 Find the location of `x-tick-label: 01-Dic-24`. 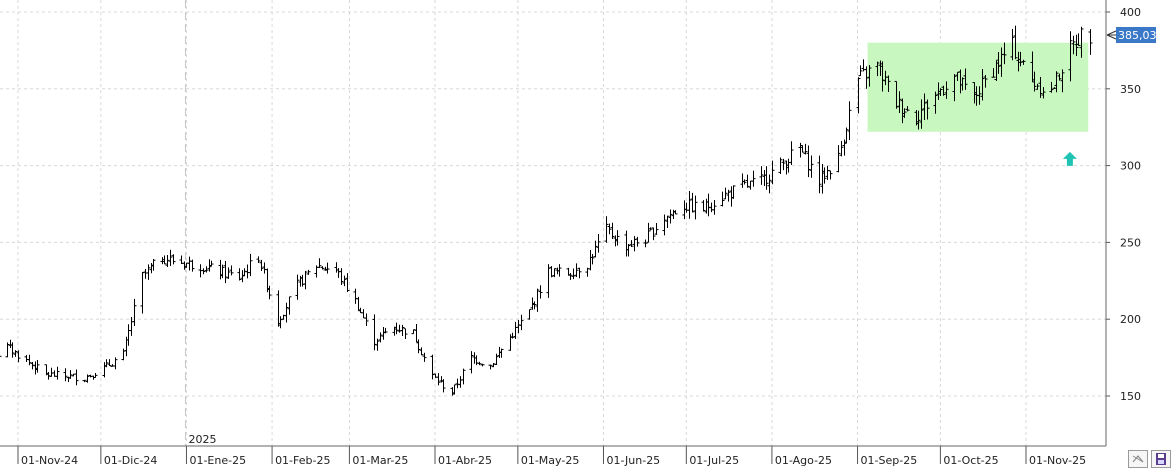

x-tick-label: 01-Dic-24 is located at coordinates (131, 460).